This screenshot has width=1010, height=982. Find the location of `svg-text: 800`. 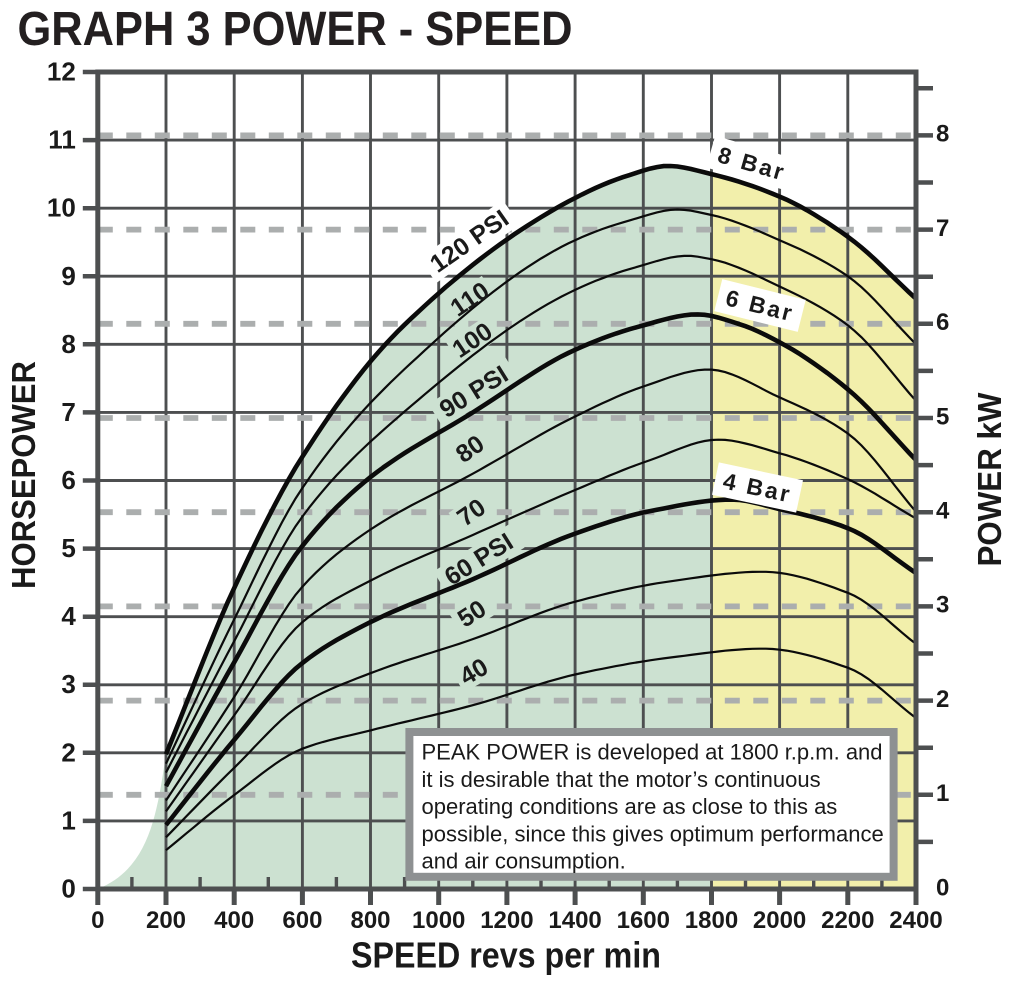

svg-text: 800 is located at coordinates (370, 920).